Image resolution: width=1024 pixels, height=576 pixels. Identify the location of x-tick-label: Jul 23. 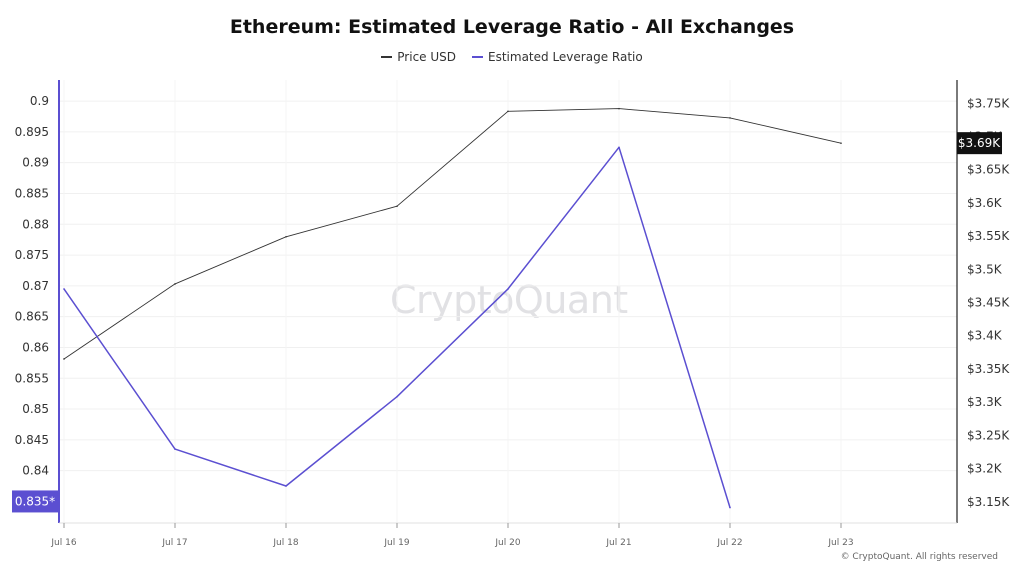
(840, 543).